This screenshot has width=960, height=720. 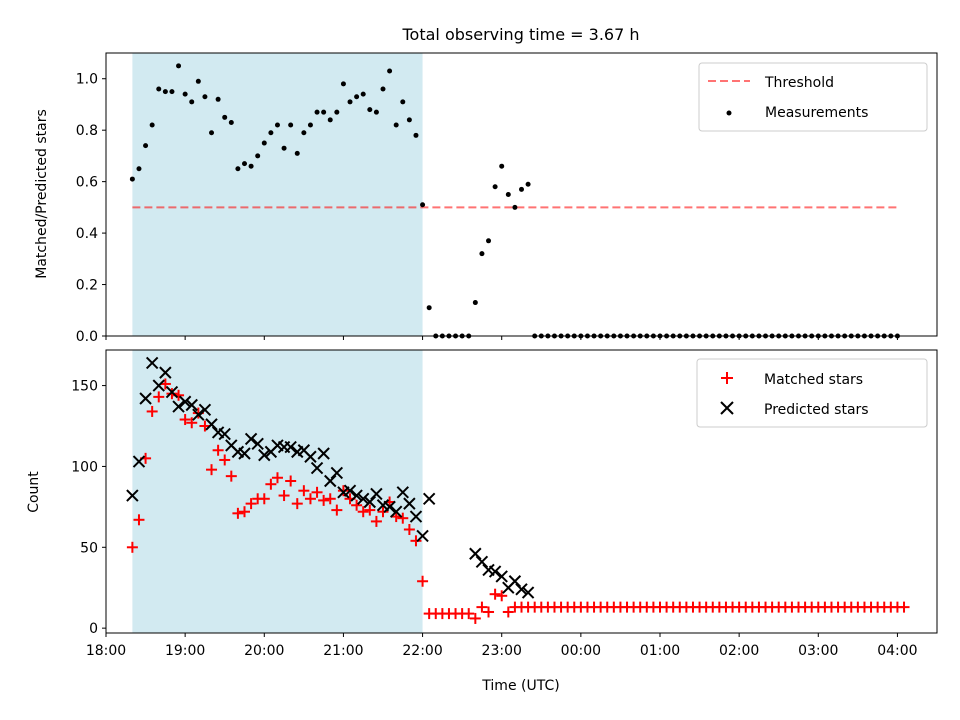 What do you see at coordinates (87, 337) in the screenshot?
I see `top-y-tick-label: 0.0` at bounding box center [87, 337].